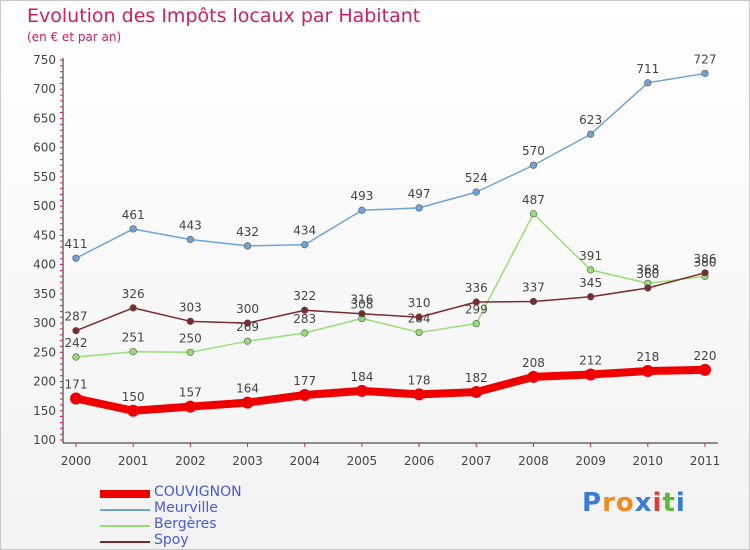 This screenshot has height=550, width=750. Describe the element at coordinates (705, 59) in the screenshot. I see `data-label-meurville: 727` at that location.